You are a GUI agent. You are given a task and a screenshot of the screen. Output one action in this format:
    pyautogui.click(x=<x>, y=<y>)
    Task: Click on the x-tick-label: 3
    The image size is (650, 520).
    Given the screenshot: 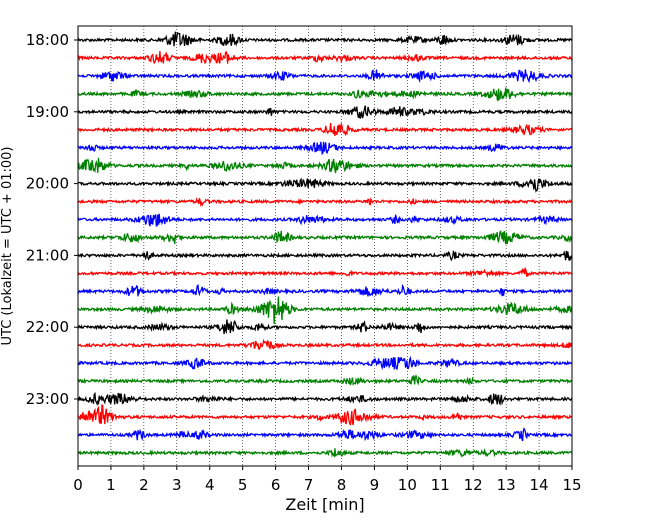 What is the action you would take?
    pyautogui.click(x=177, y=485)
    